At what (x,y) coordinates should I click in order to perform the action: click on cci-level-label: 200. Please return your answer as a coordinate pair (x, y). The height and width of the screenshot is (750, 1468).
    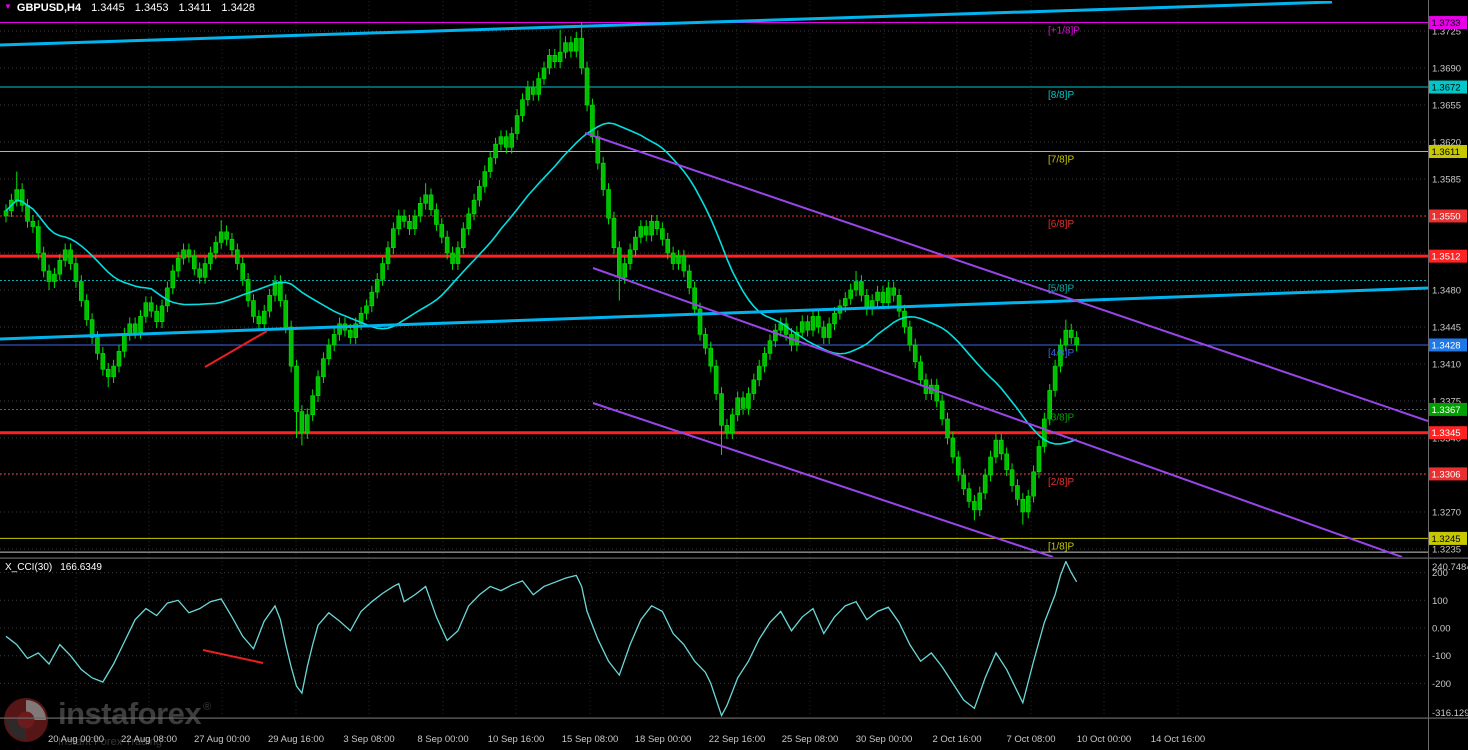
    Looking at the image, I should click on (1440, 573).